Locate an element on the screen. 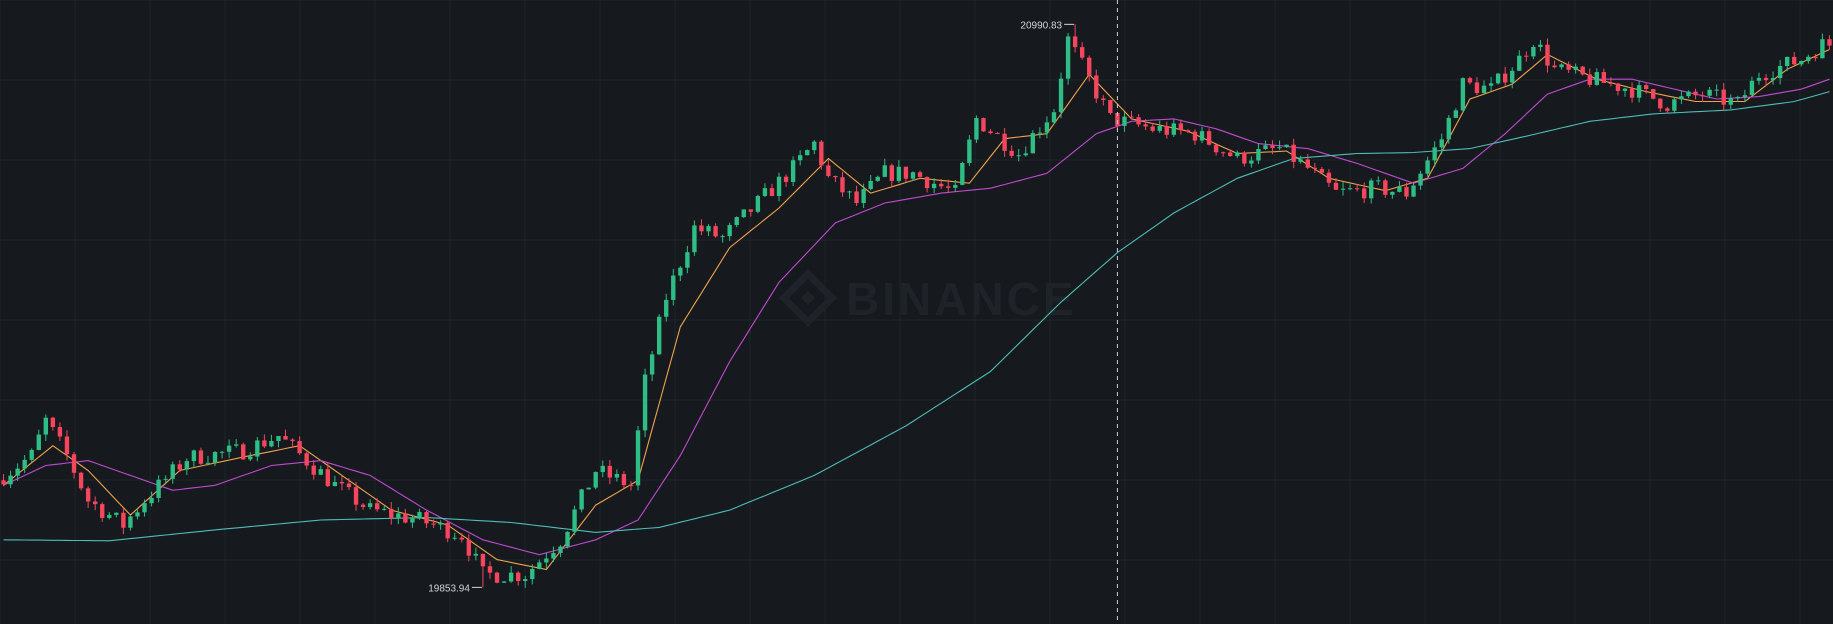 The width and height of the screenshot is (1833, 624). binance-watermark: BINANCE is located at coordinates (926, 298).